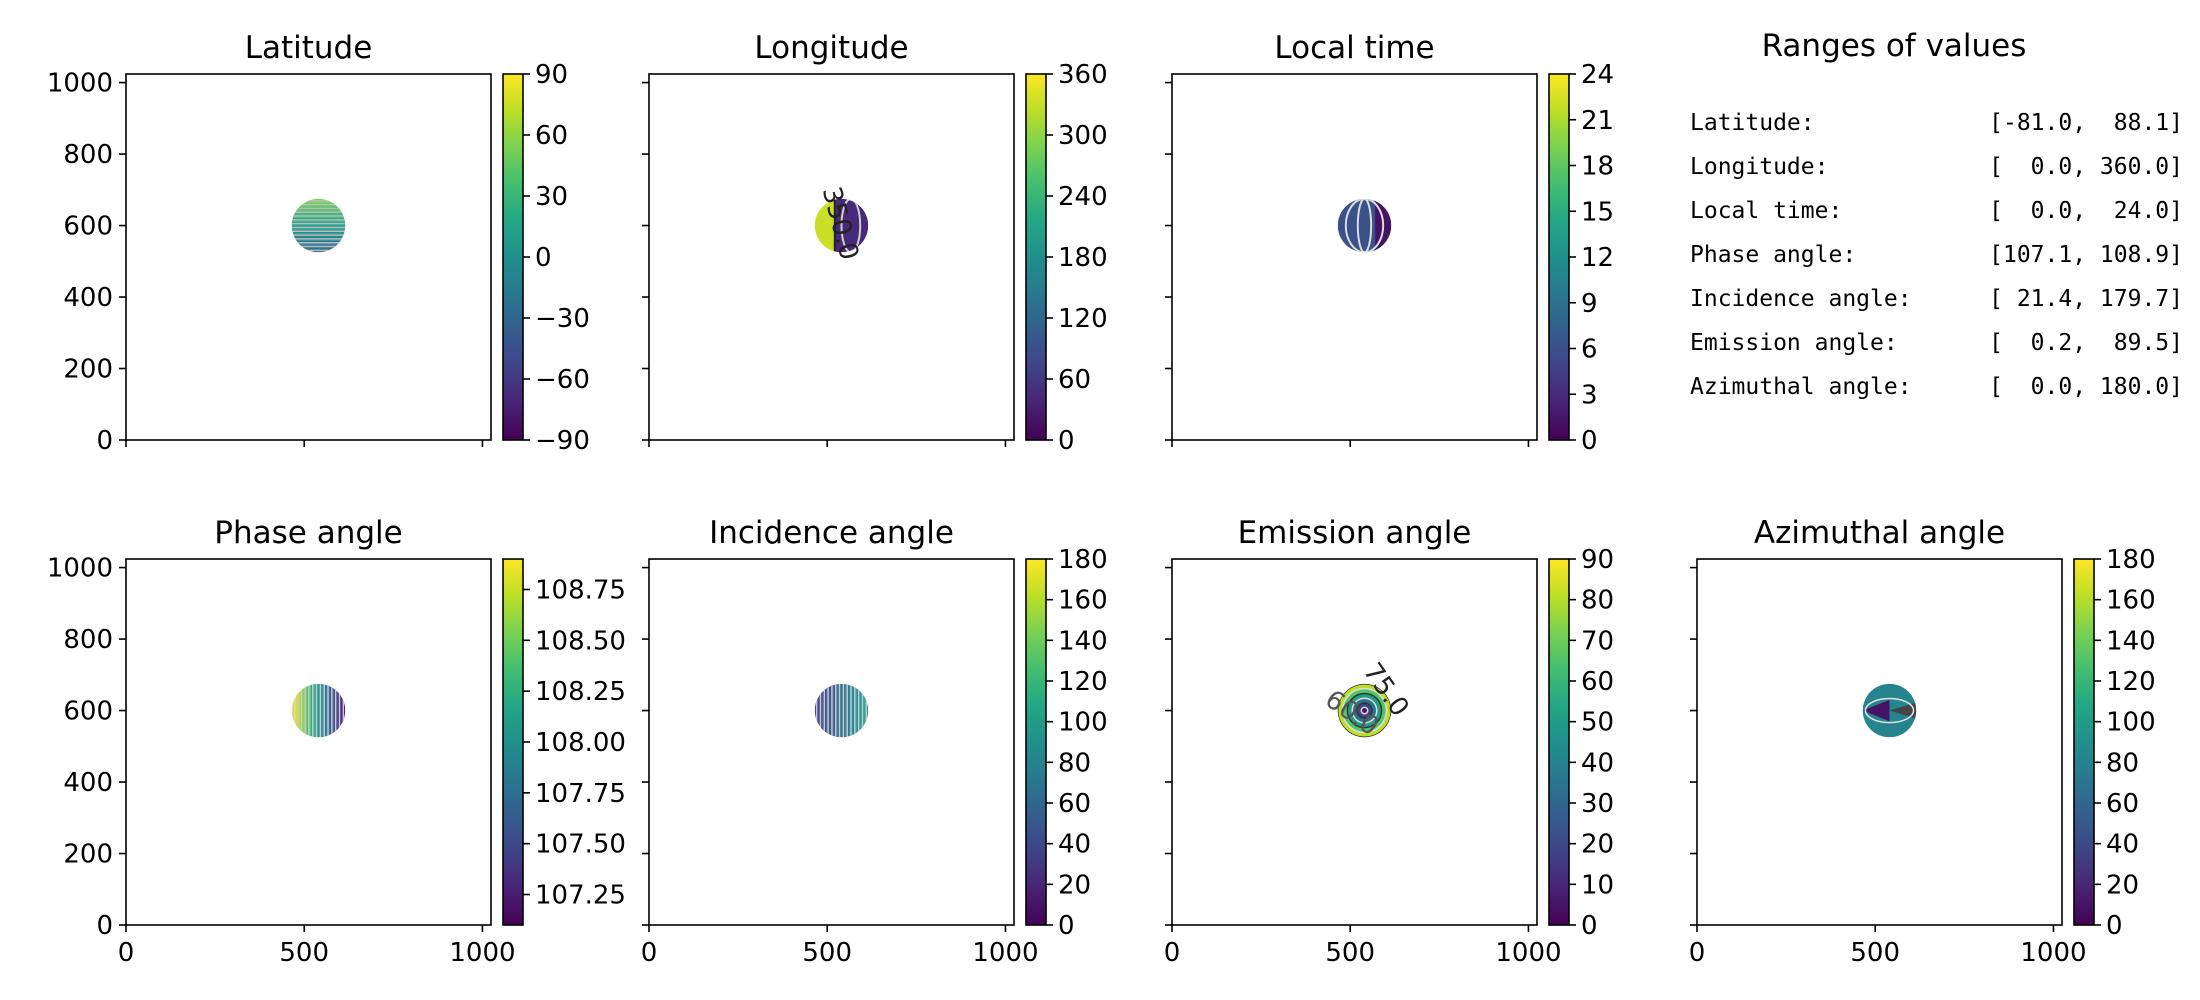 The height and width of the screenshot is (1000, 2200). What do you see at coordinates (580, 794) in the screenshot?
I see `colorbar-tick-label: 107.75` at bounding box center [580, 794].